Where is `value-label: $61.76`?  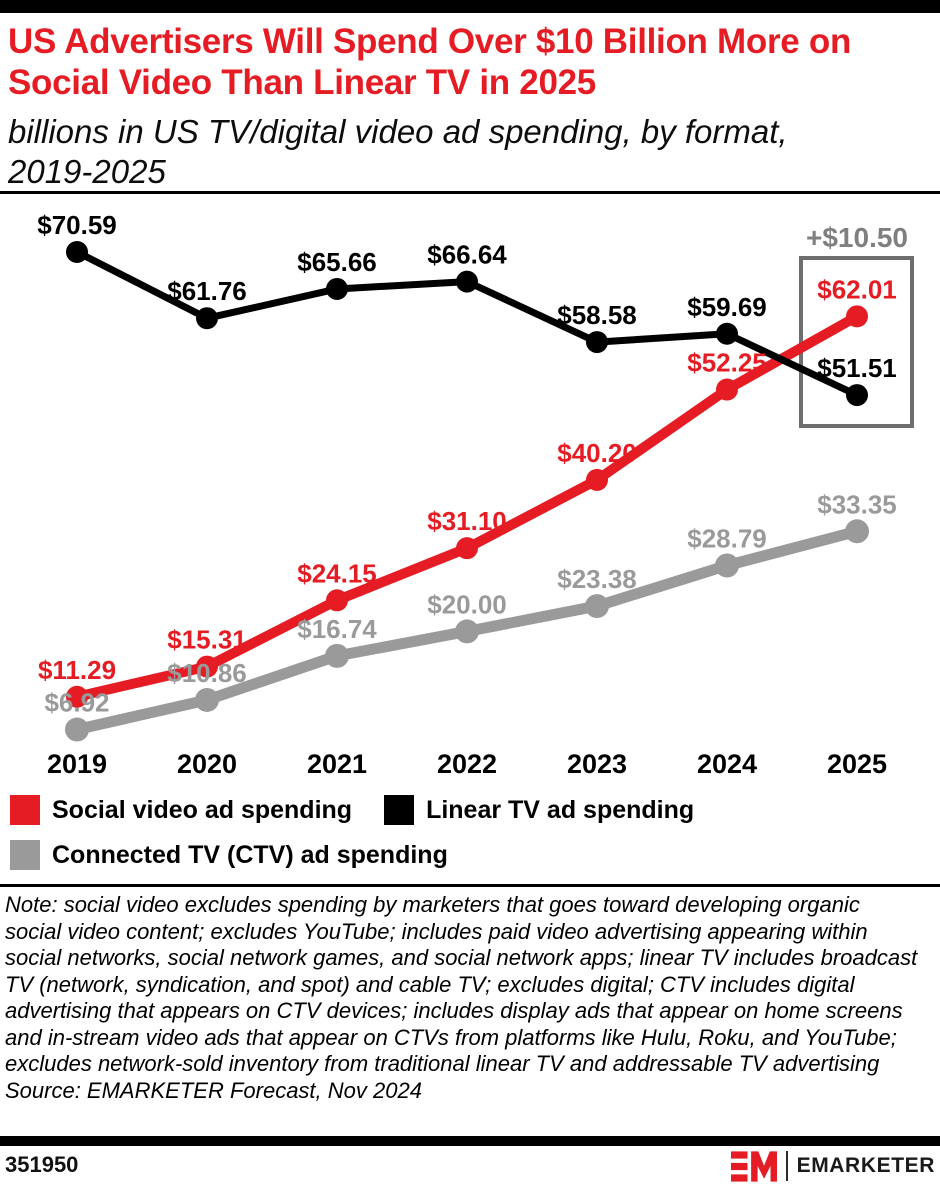
value-label: $61.76 is located at coordinates (207, 291).